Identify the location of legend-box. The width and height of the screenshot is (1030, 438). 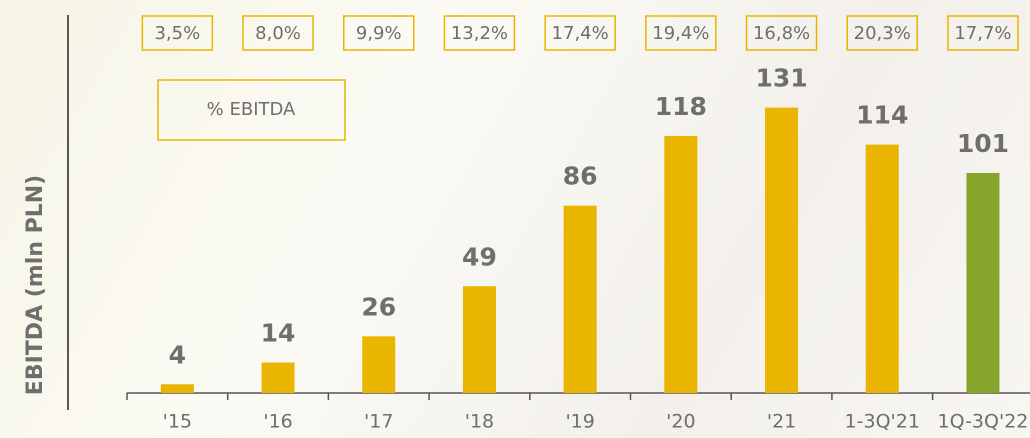
(251, 110).